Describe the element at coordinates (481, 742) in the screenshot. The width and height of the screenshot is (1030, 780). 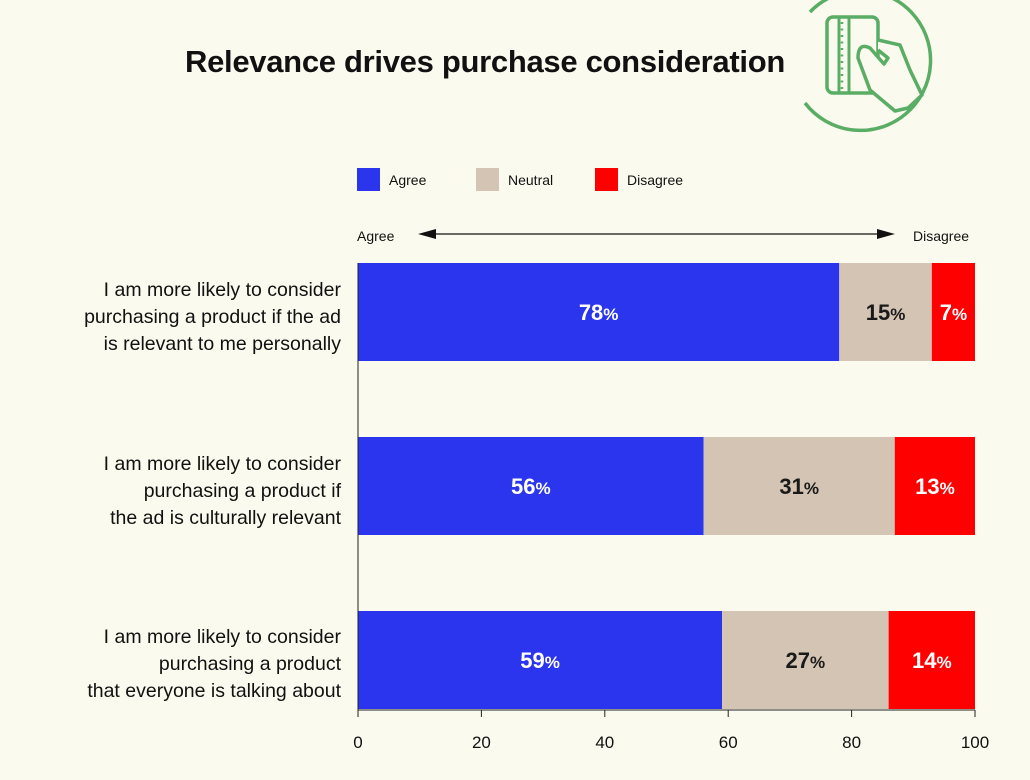
I see `x-tick-label: 20` at that location.